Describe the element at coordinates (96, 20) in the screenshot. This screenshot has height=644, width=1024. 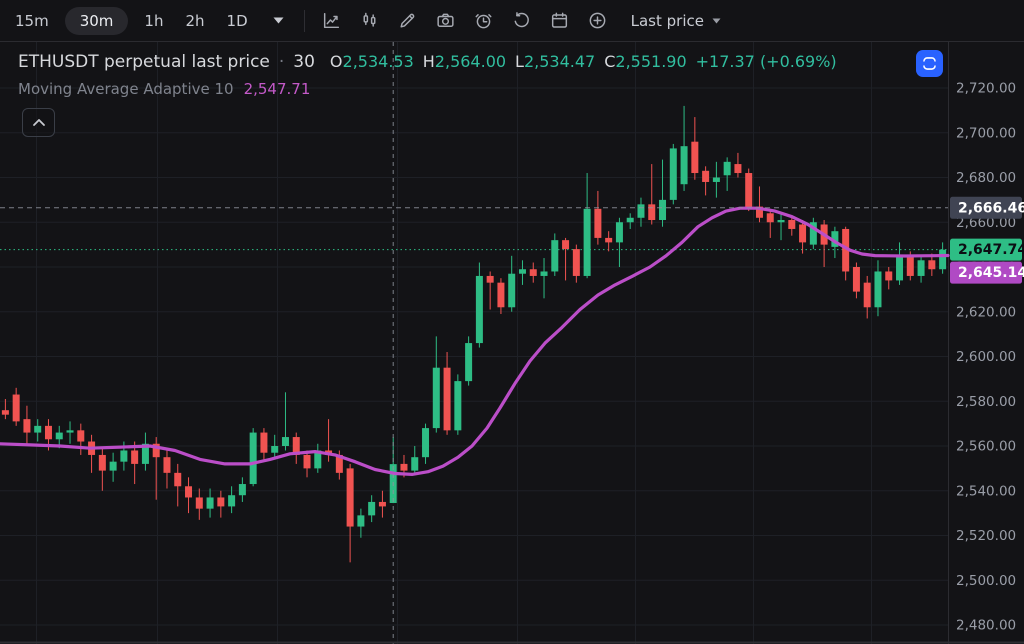
I see `timeframe-30m: 30m` at that location.